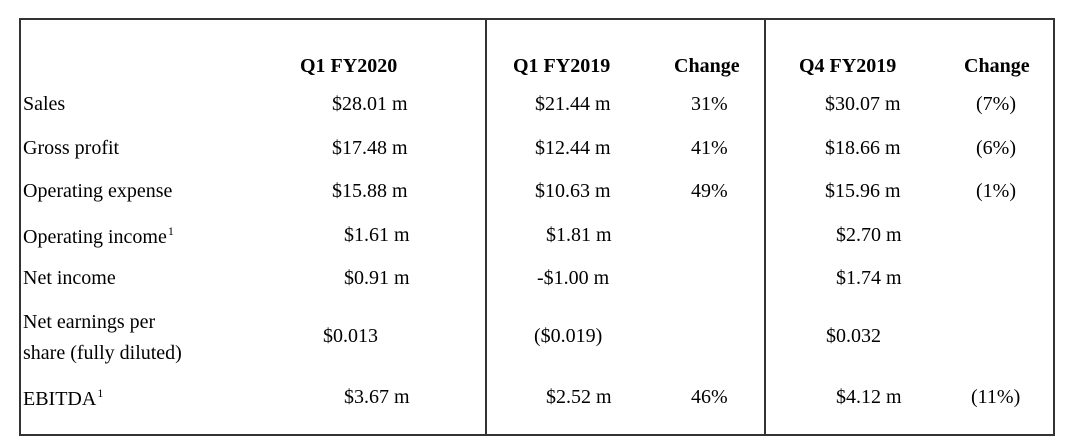 This screenshot has height=443, width=1076. Describe the element at coordinates (69, 278) in the screenshot. I see `row-label-net-income: Net income` at that location.